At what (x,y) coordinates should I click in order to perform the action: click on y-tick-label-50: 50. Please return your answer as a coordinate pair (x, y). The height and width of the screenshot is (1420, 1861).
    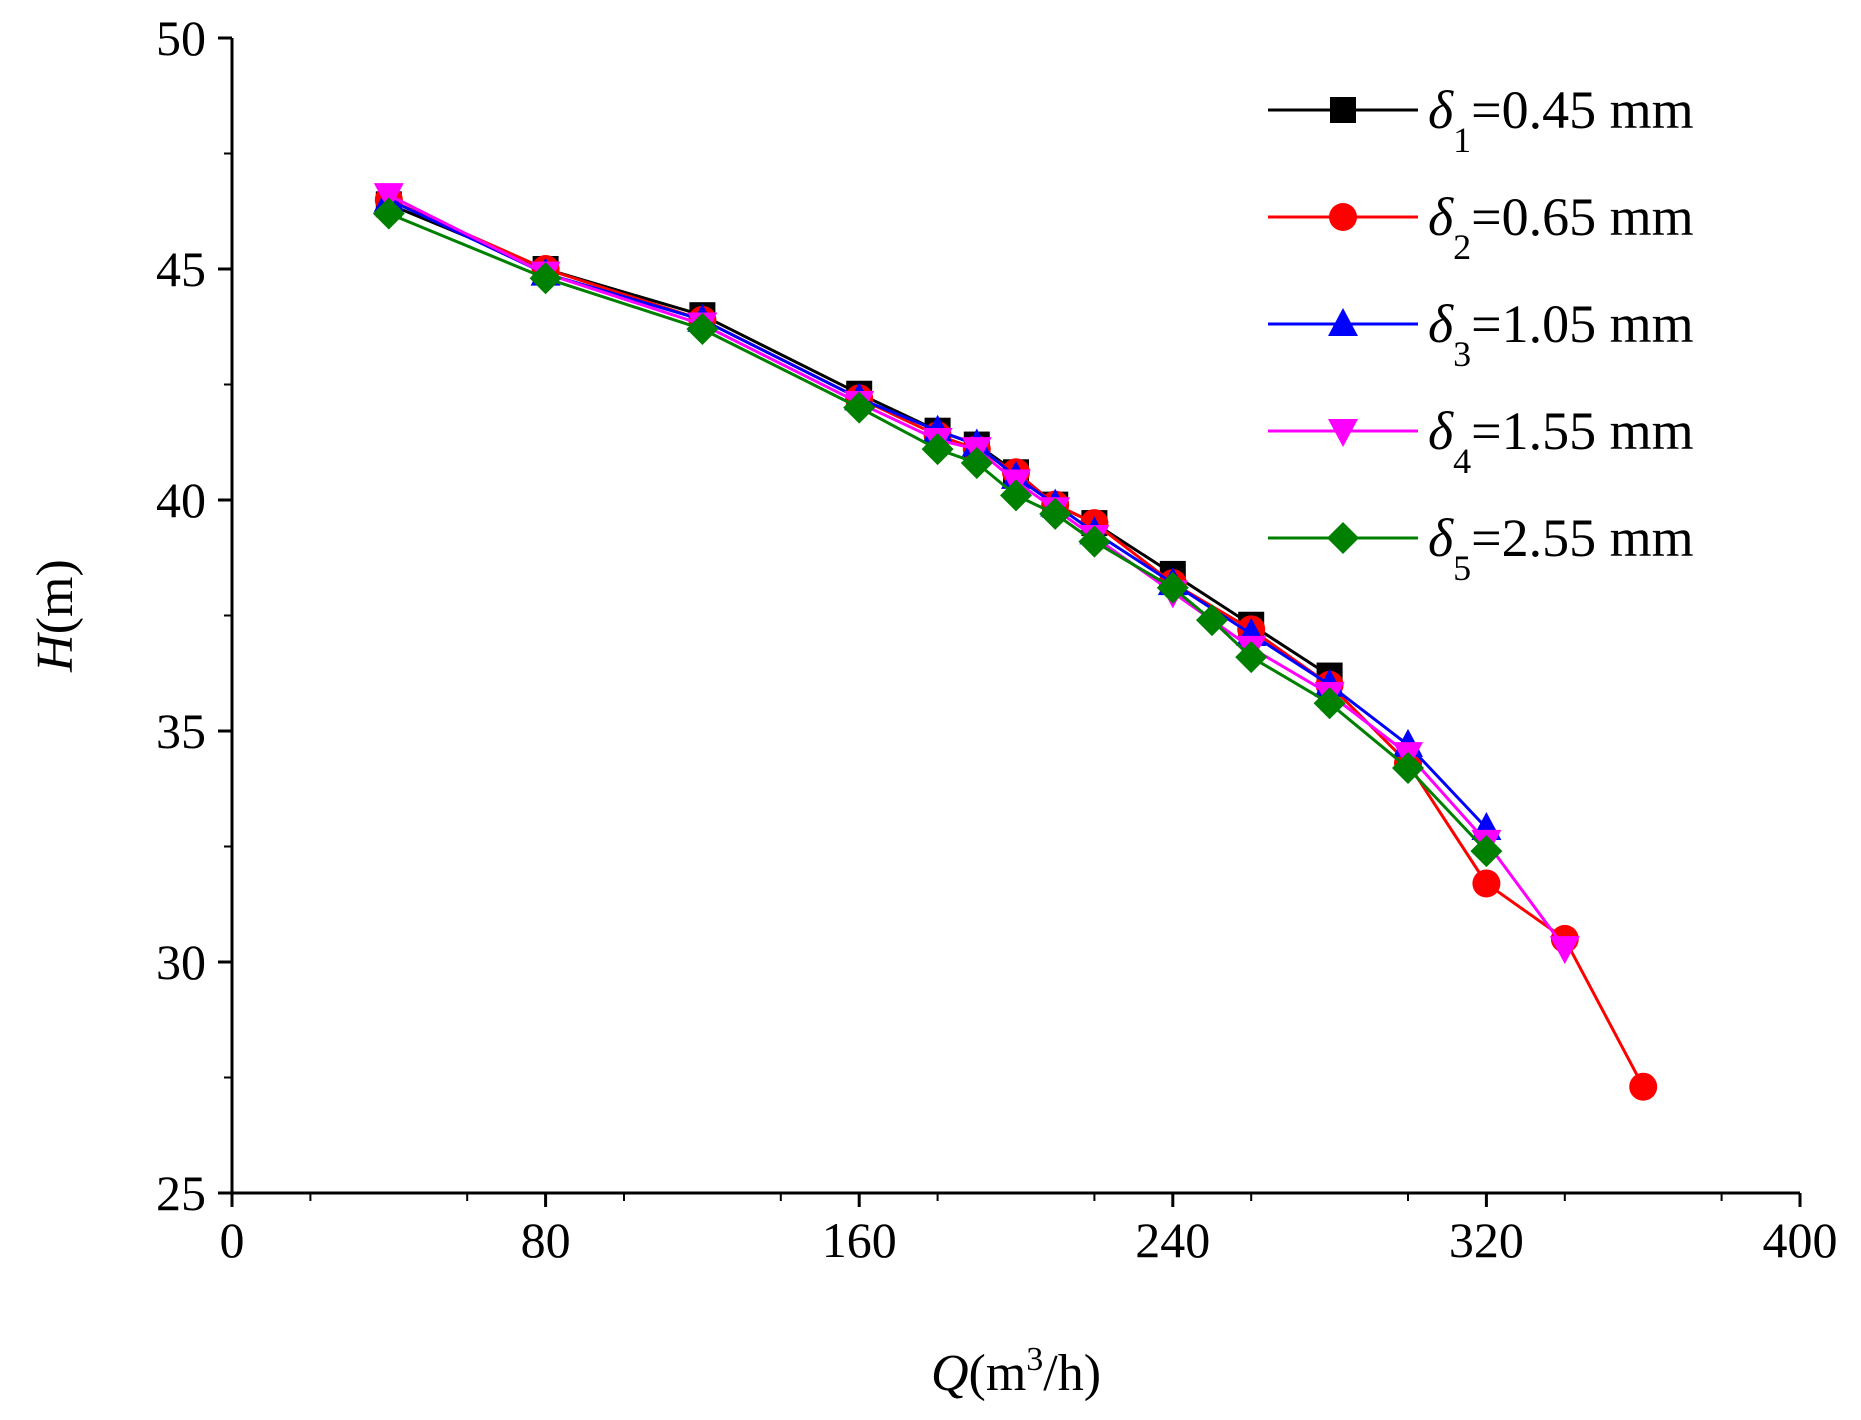
    Looking at the image, I should click on (181, 38).